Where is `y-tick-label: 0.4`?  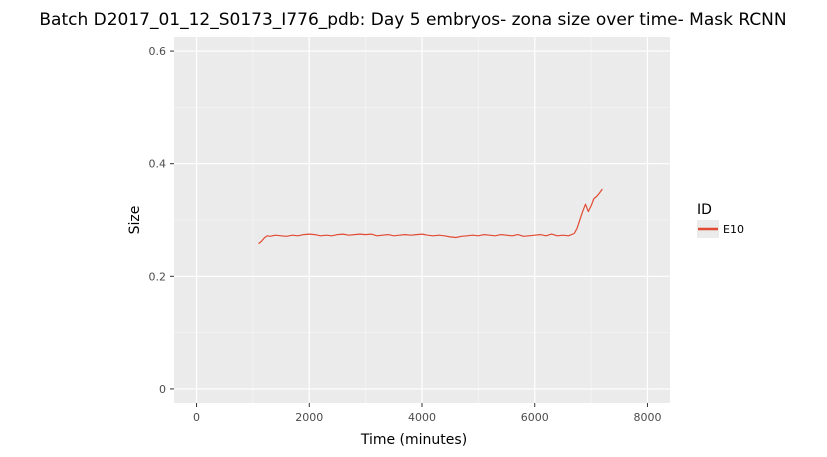
y-tick-label: 0.4 is located at coordinates (158, 164).